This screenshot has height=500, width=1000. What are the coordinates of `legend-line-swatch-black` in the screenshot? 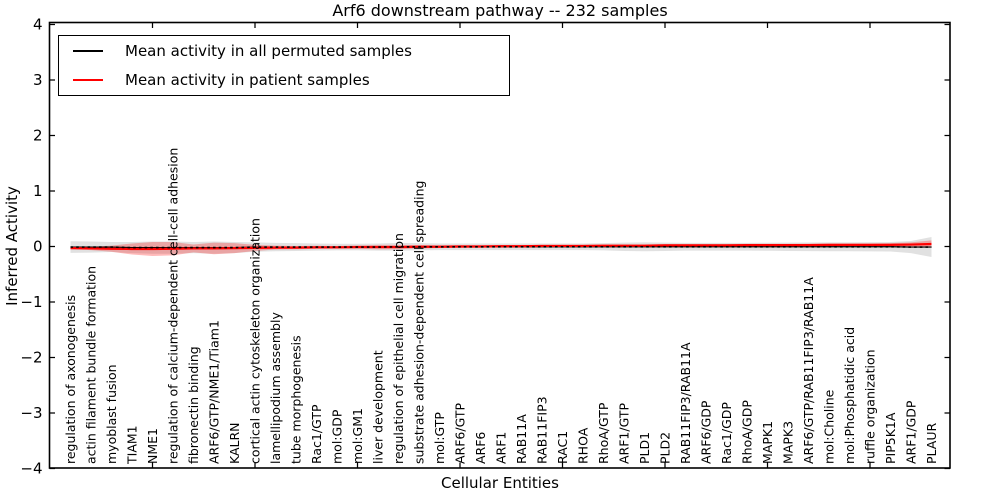 It's located at (88, 51).